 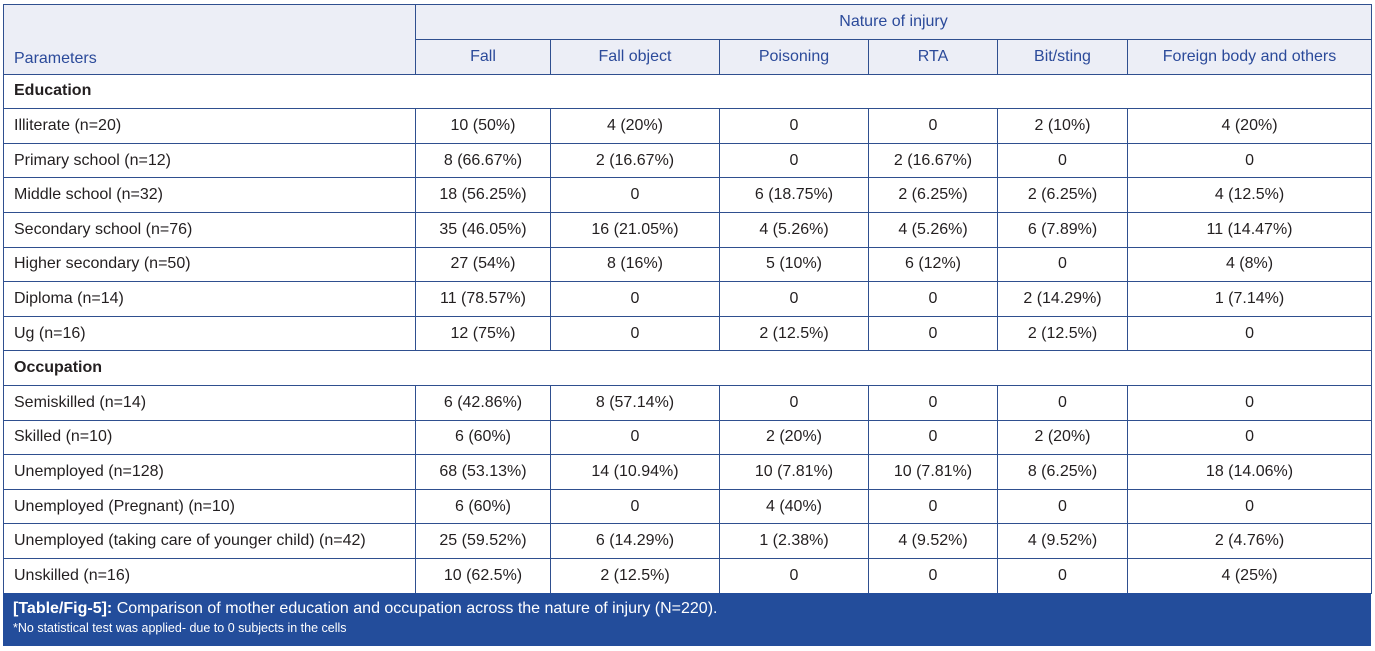 I want to click on row-label: Unemployed (Pregnant) (n=10), so click(x=209, y=506).